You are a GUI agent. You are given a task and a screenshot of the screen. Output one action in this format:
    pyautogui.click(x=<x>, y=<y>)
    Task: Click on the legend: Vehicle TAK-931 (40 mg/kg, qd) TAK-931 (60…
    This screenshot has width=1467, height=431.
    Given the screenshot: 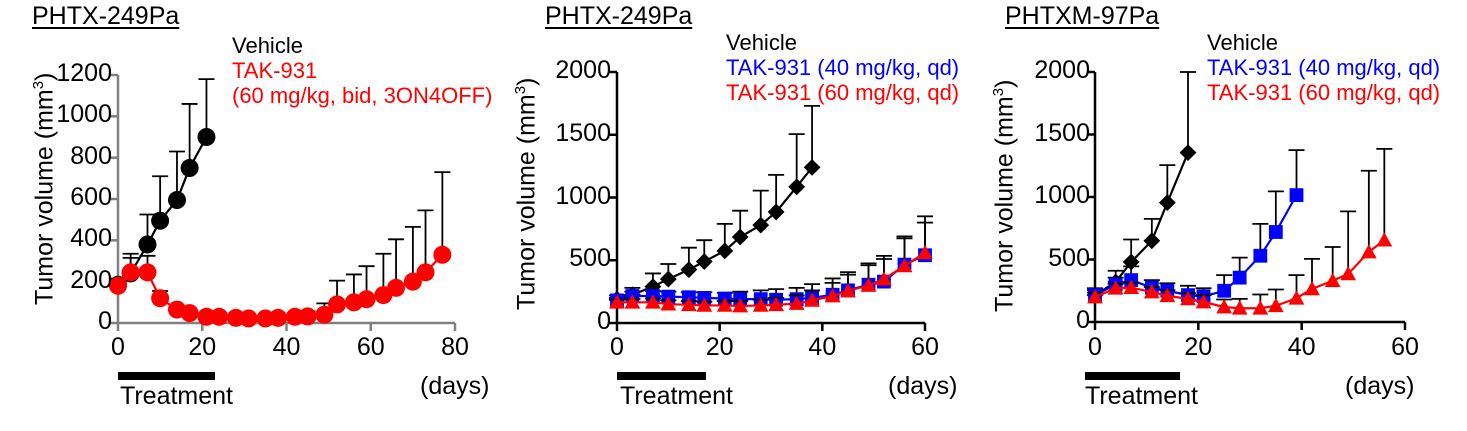 What is the action you would take?
    pyautogui.click(x=842, y=67)
    